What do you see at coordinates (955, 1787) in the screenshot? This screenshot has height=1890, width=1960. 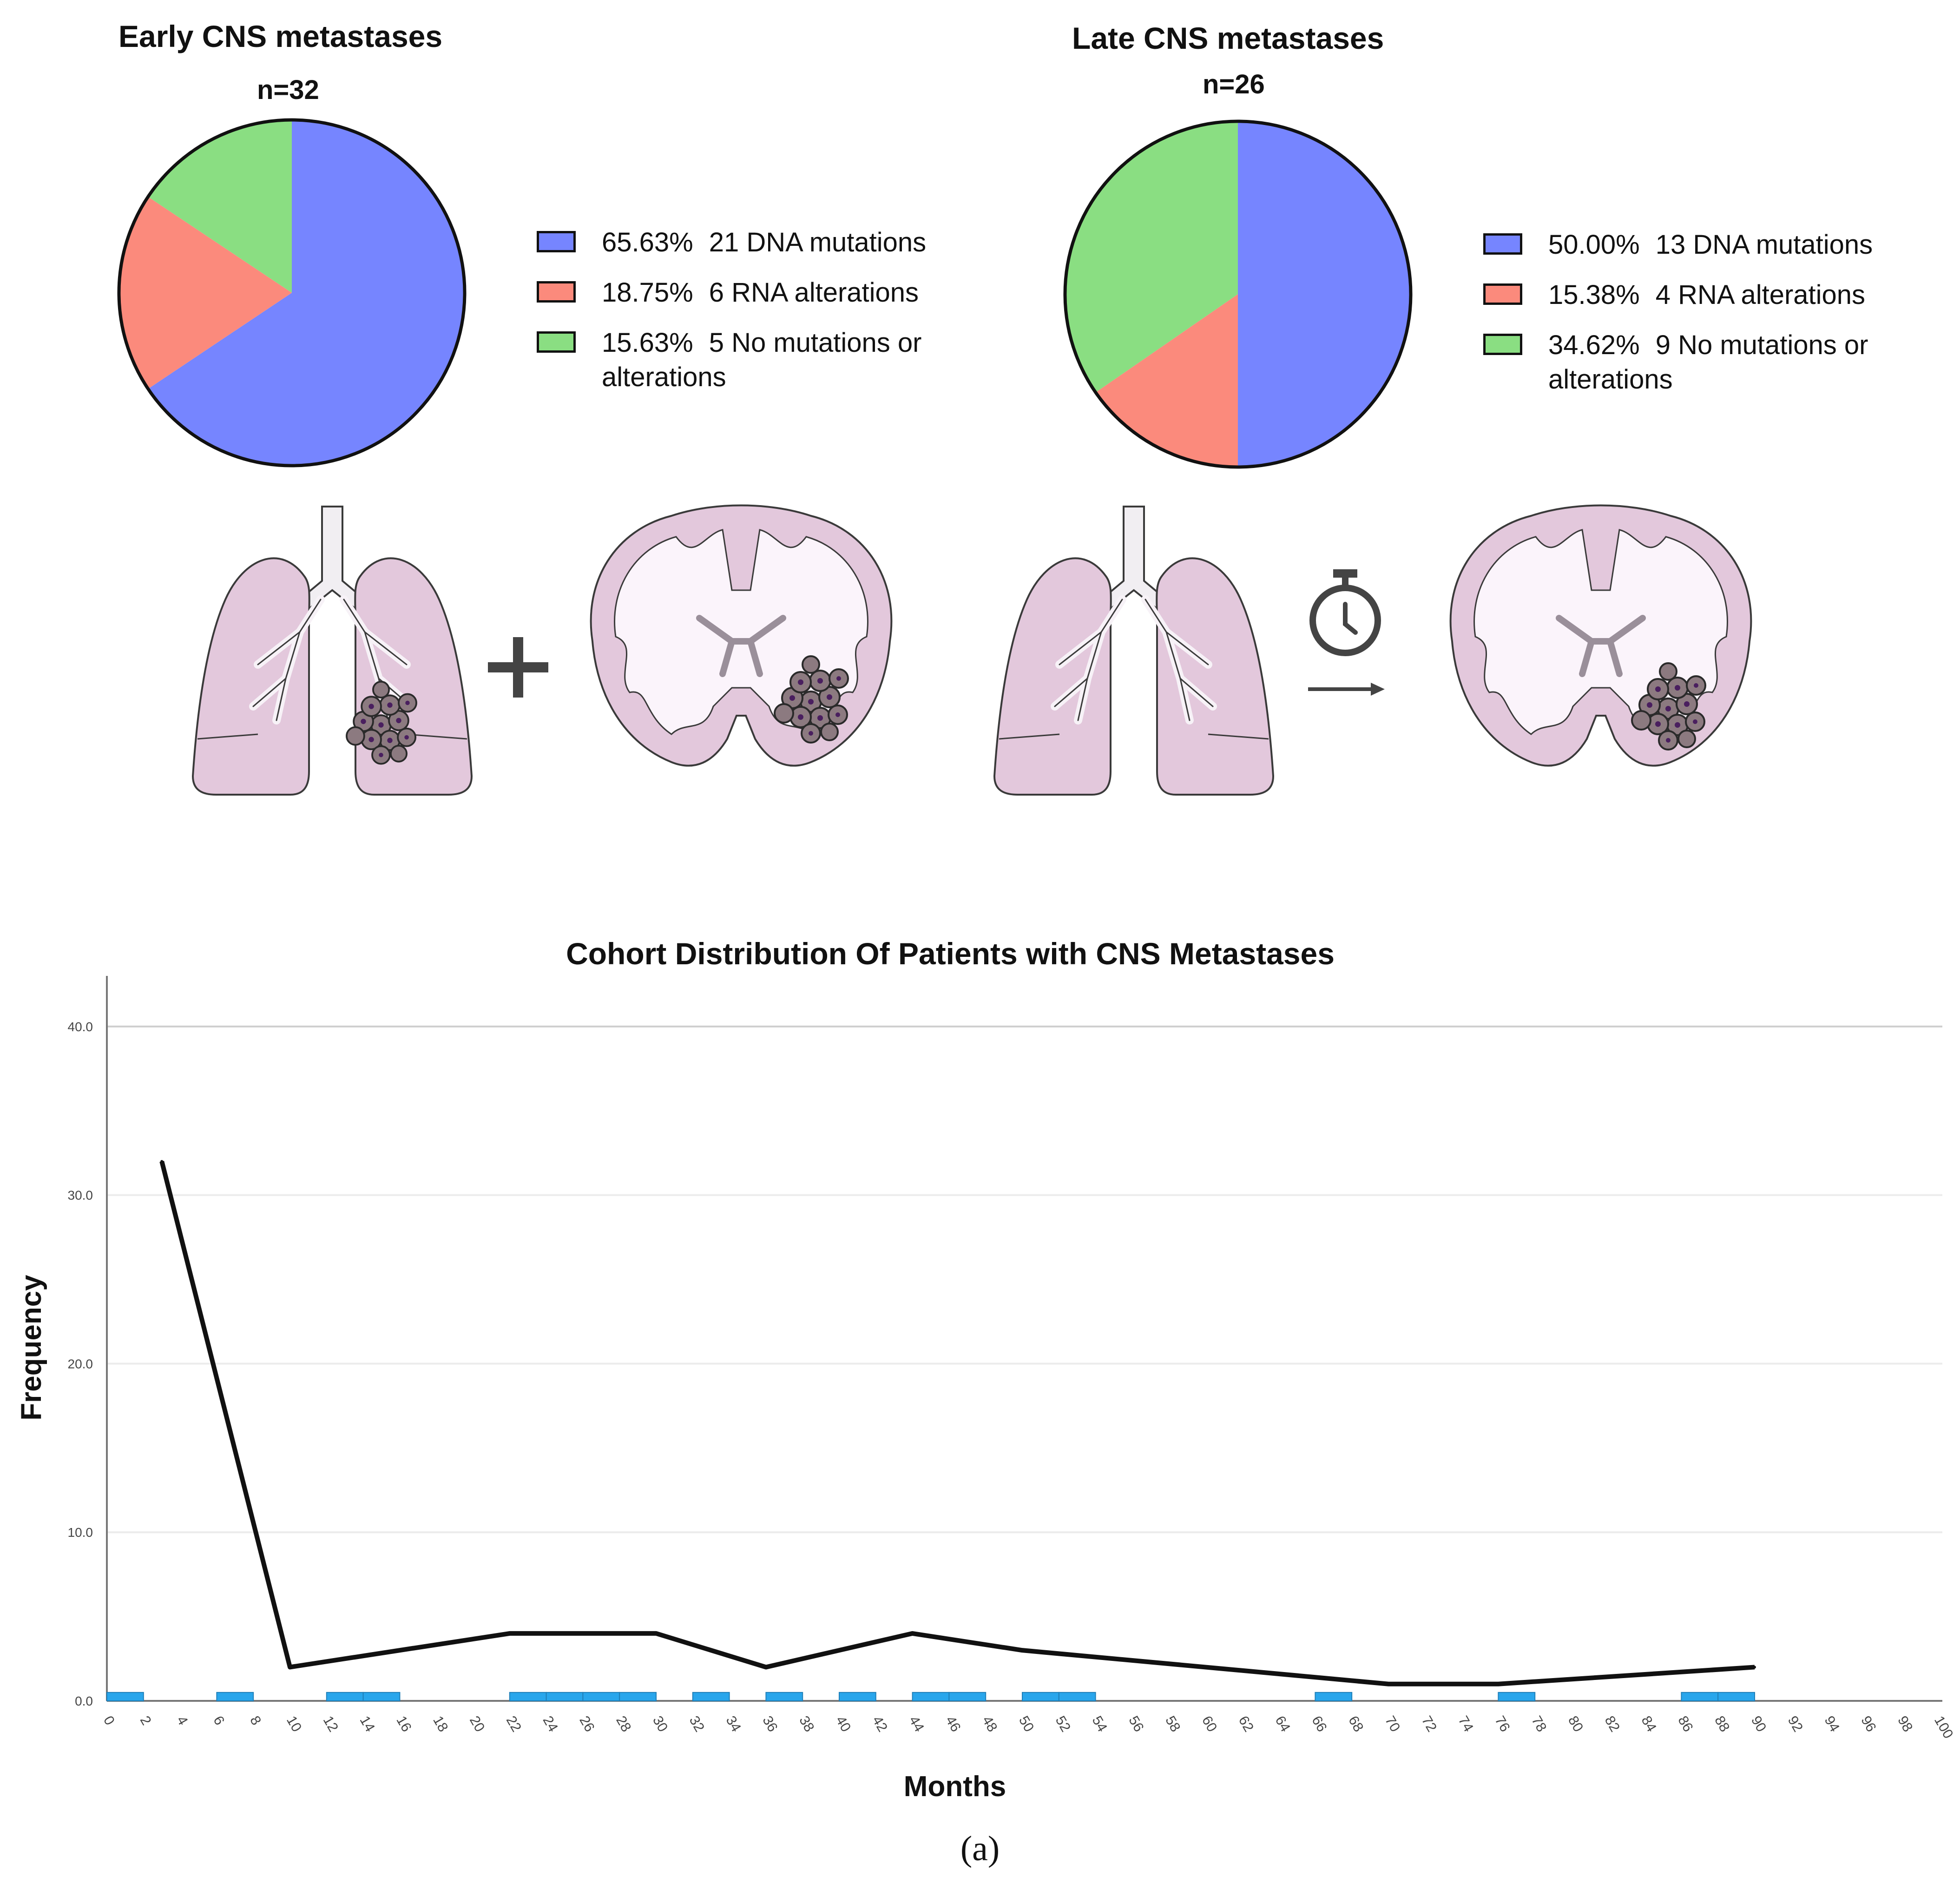 I see `x-axis-label: Months` at bounding box center [955, 1787].